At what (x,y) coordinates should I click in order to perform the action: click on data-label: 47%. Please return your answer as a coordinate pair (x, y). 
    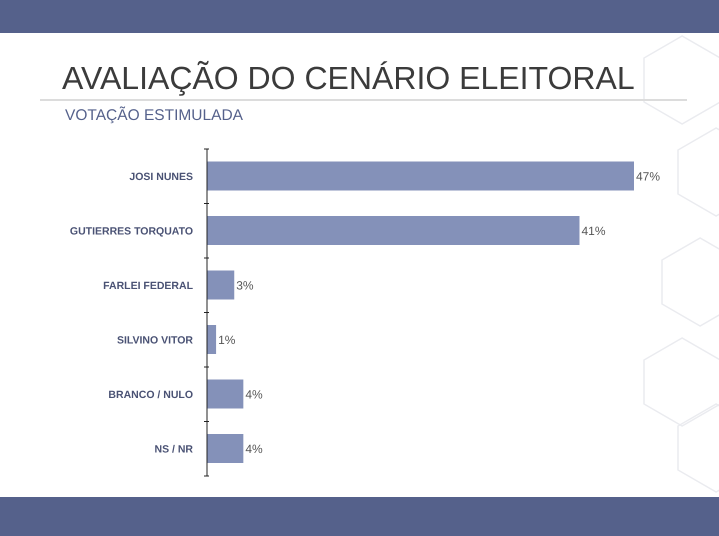
    Looking at the image, I should click on (648, 176).